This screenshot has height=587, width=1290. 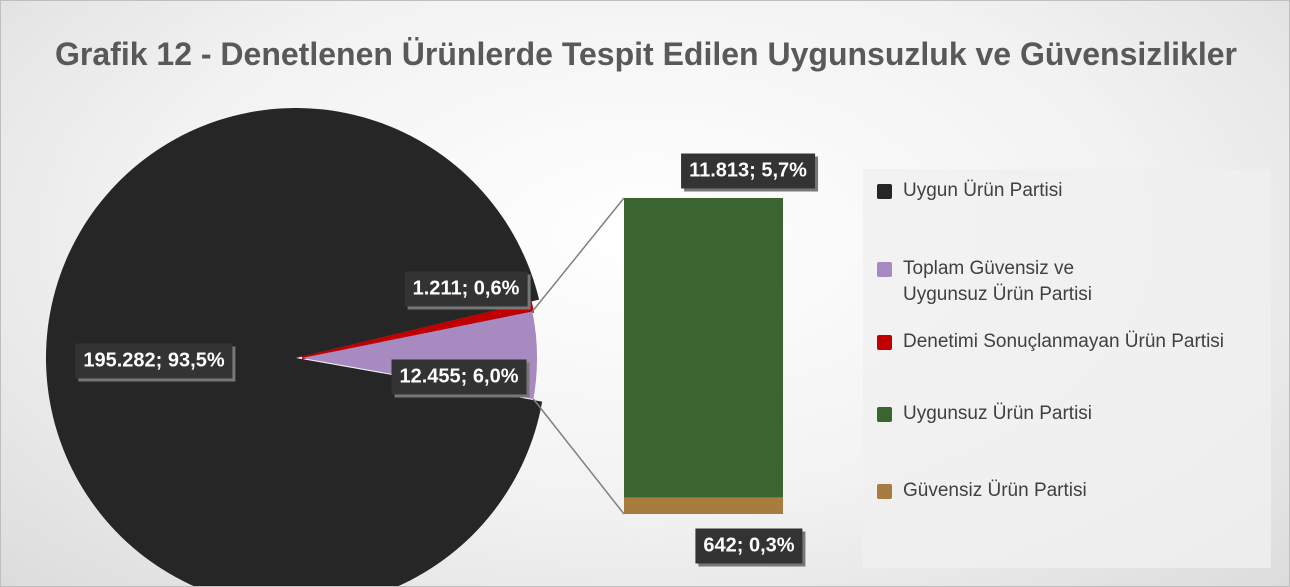 I want to click on legend-item: Denetimi Sonuçlanmayan Ürün Partisi, so click(x=1080, y=342).